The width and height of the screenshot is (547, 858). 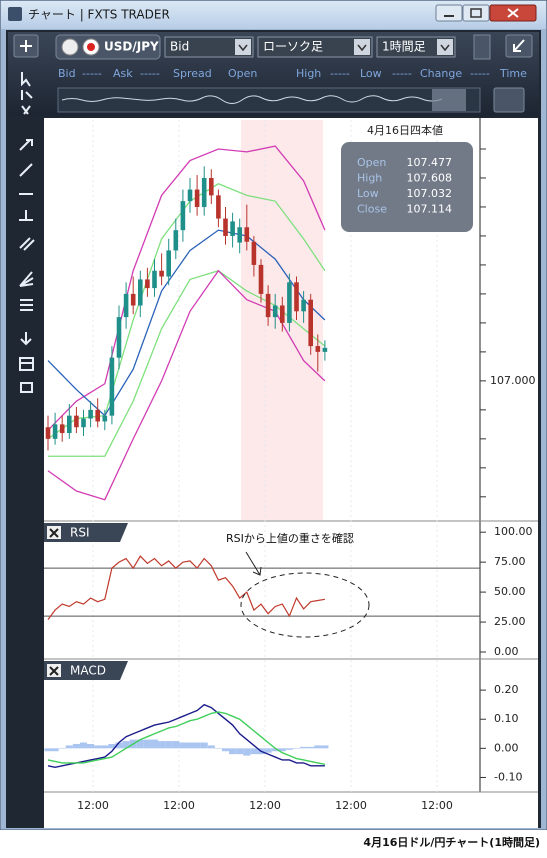 I want to click on y-tick-label: -0.10, so click(x=508, y=776).